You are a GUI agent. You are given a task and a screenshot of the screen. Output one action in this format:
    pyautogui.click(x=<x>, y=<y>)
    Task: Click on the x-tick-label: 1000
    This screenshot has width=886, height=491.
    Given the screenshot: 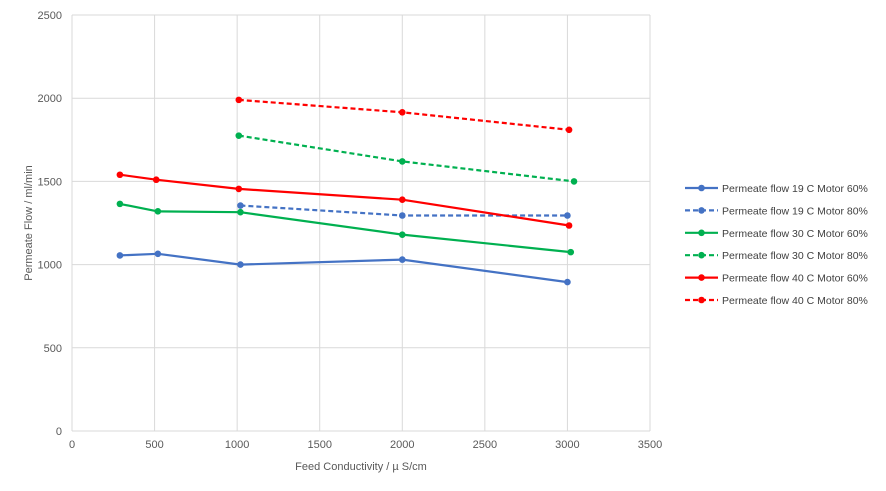 What is the action you would take?
    pyautogui.click(x=237, y=445)
    